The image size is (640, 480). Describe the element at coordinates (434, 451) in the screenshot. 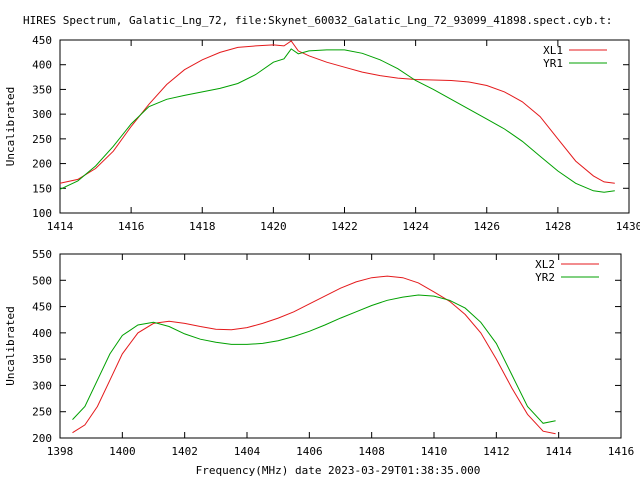

I see `x-tick-label: 1410` at that location.